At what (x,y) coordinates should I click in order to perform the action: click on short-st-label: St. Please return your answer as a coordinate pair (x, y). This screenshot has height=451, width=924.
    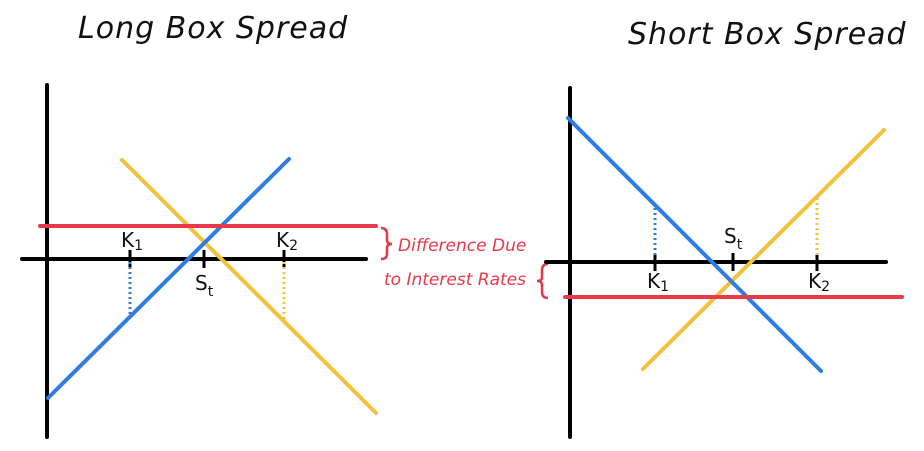
    Looking at the image, I should click on (733, 238).